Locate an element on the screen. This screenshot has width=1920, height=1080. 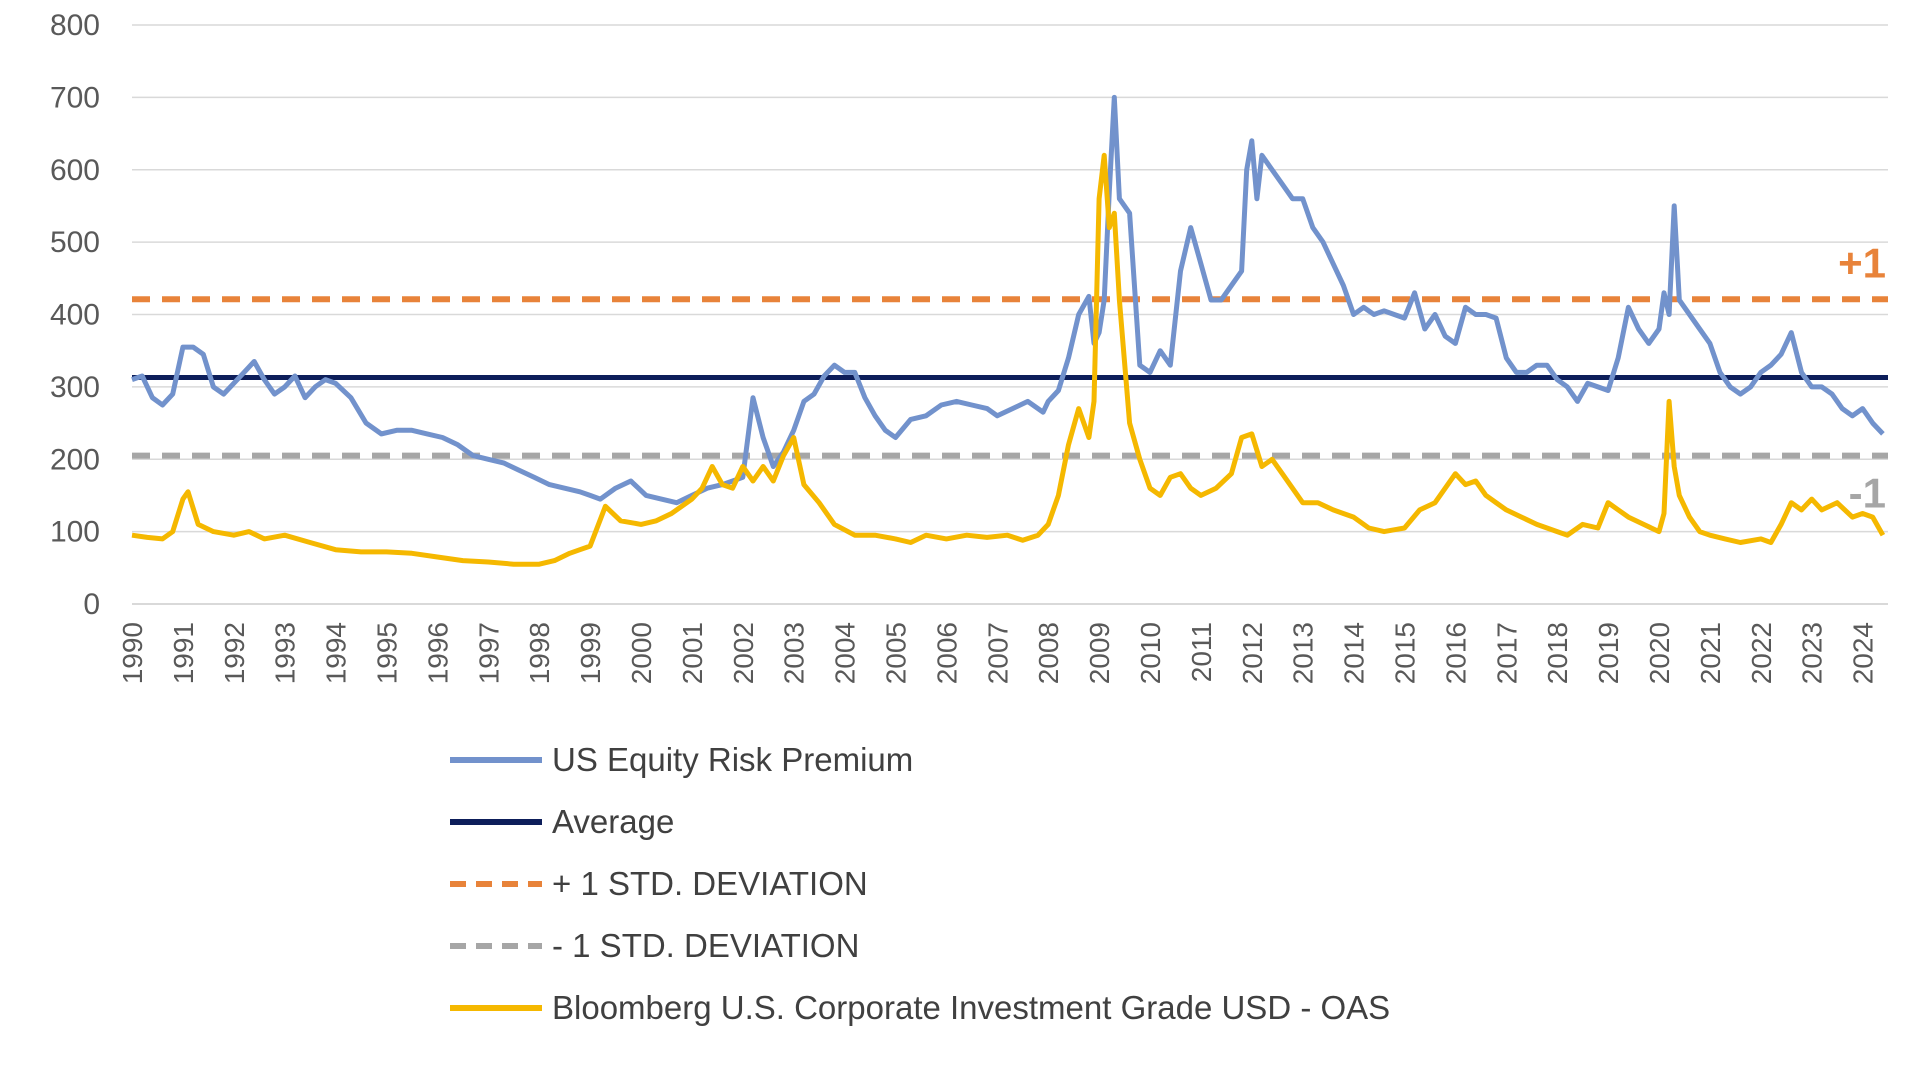
x-tick-label: 2022 is located at coordinates (1761, 653).